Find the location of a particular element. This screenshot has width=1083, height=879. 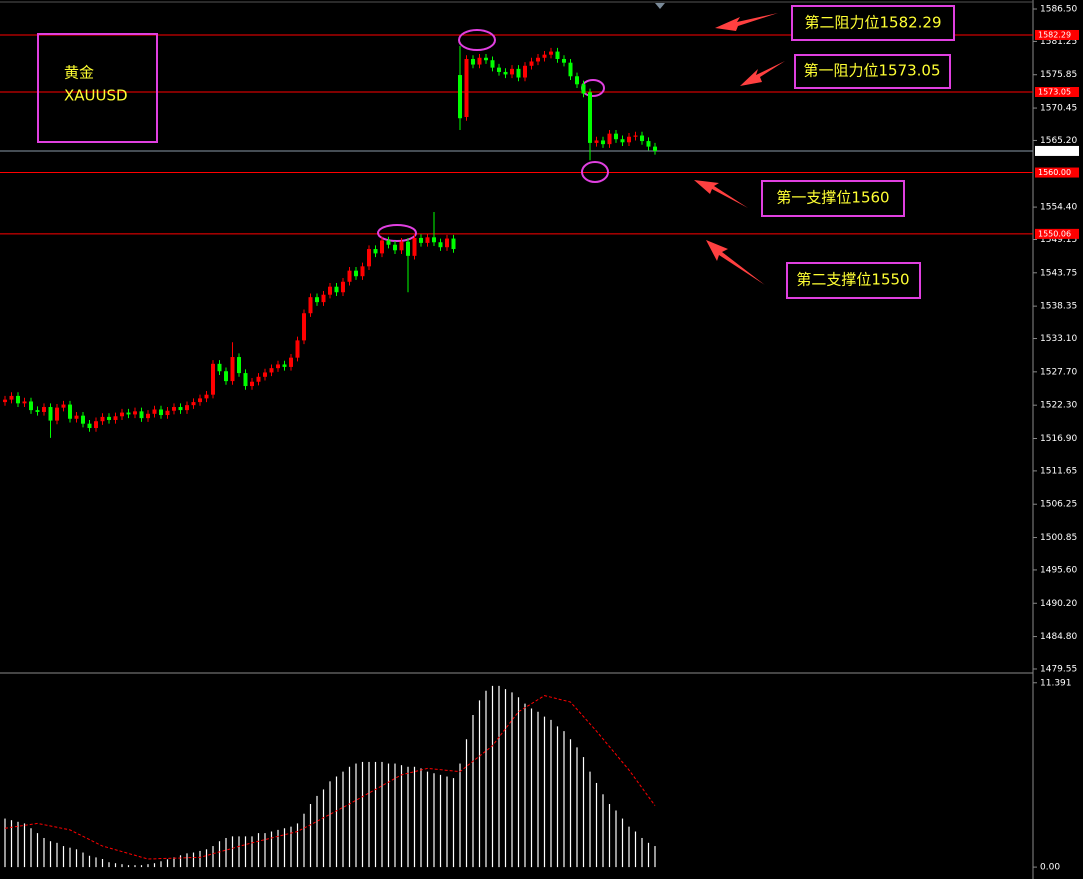

shift-marker is located at coordinates (660, 6).